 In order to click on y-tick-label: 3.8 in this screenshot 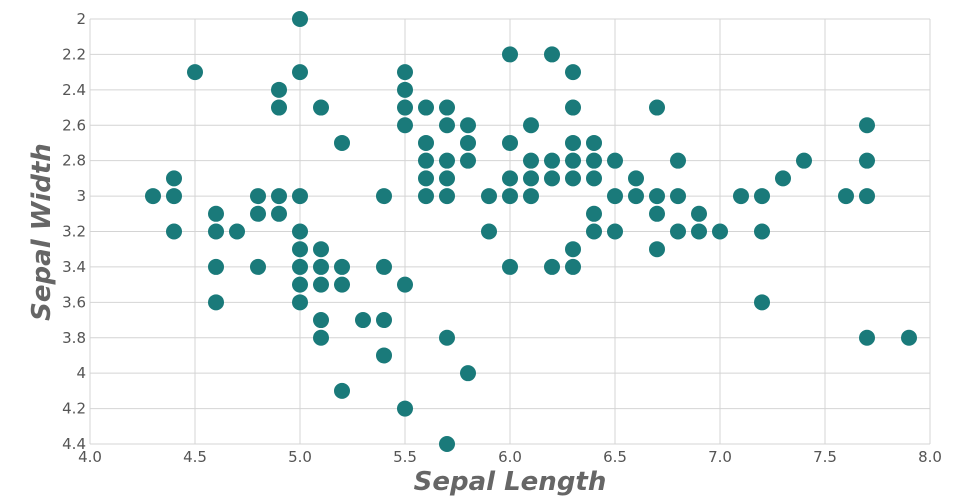, I will do `click(74, 338)`.